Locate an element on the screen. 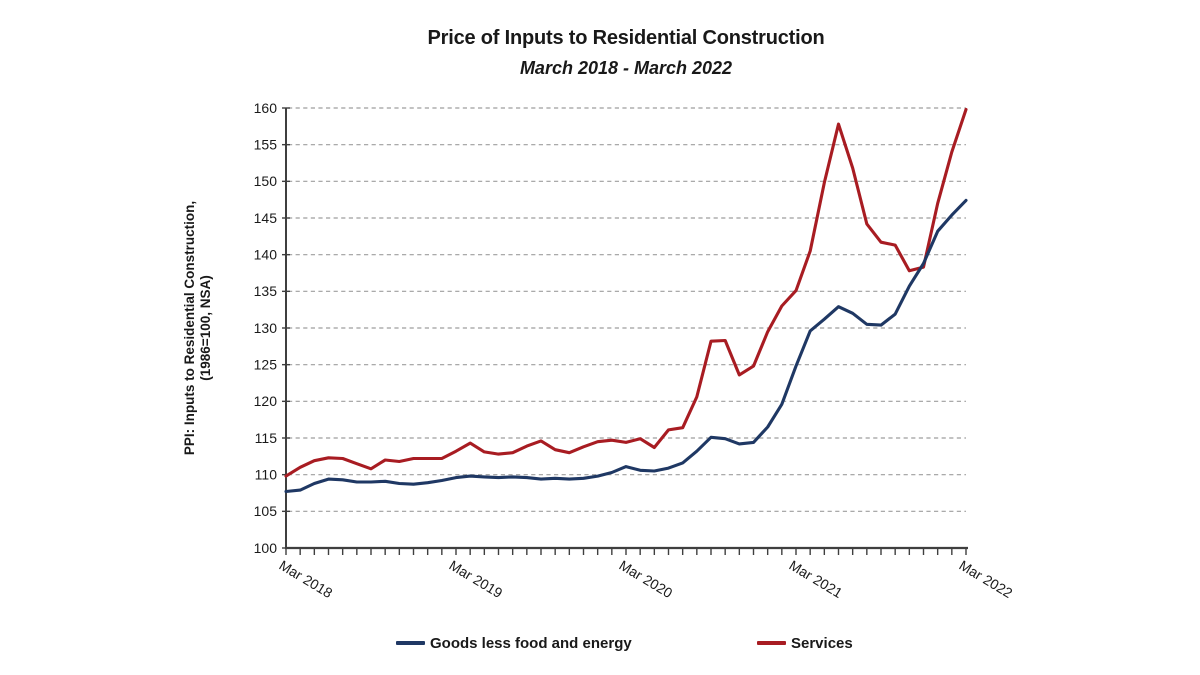 This screenshot has height=675, width=1200. y-tick-label: 135 is located at coordinates (266, 291).